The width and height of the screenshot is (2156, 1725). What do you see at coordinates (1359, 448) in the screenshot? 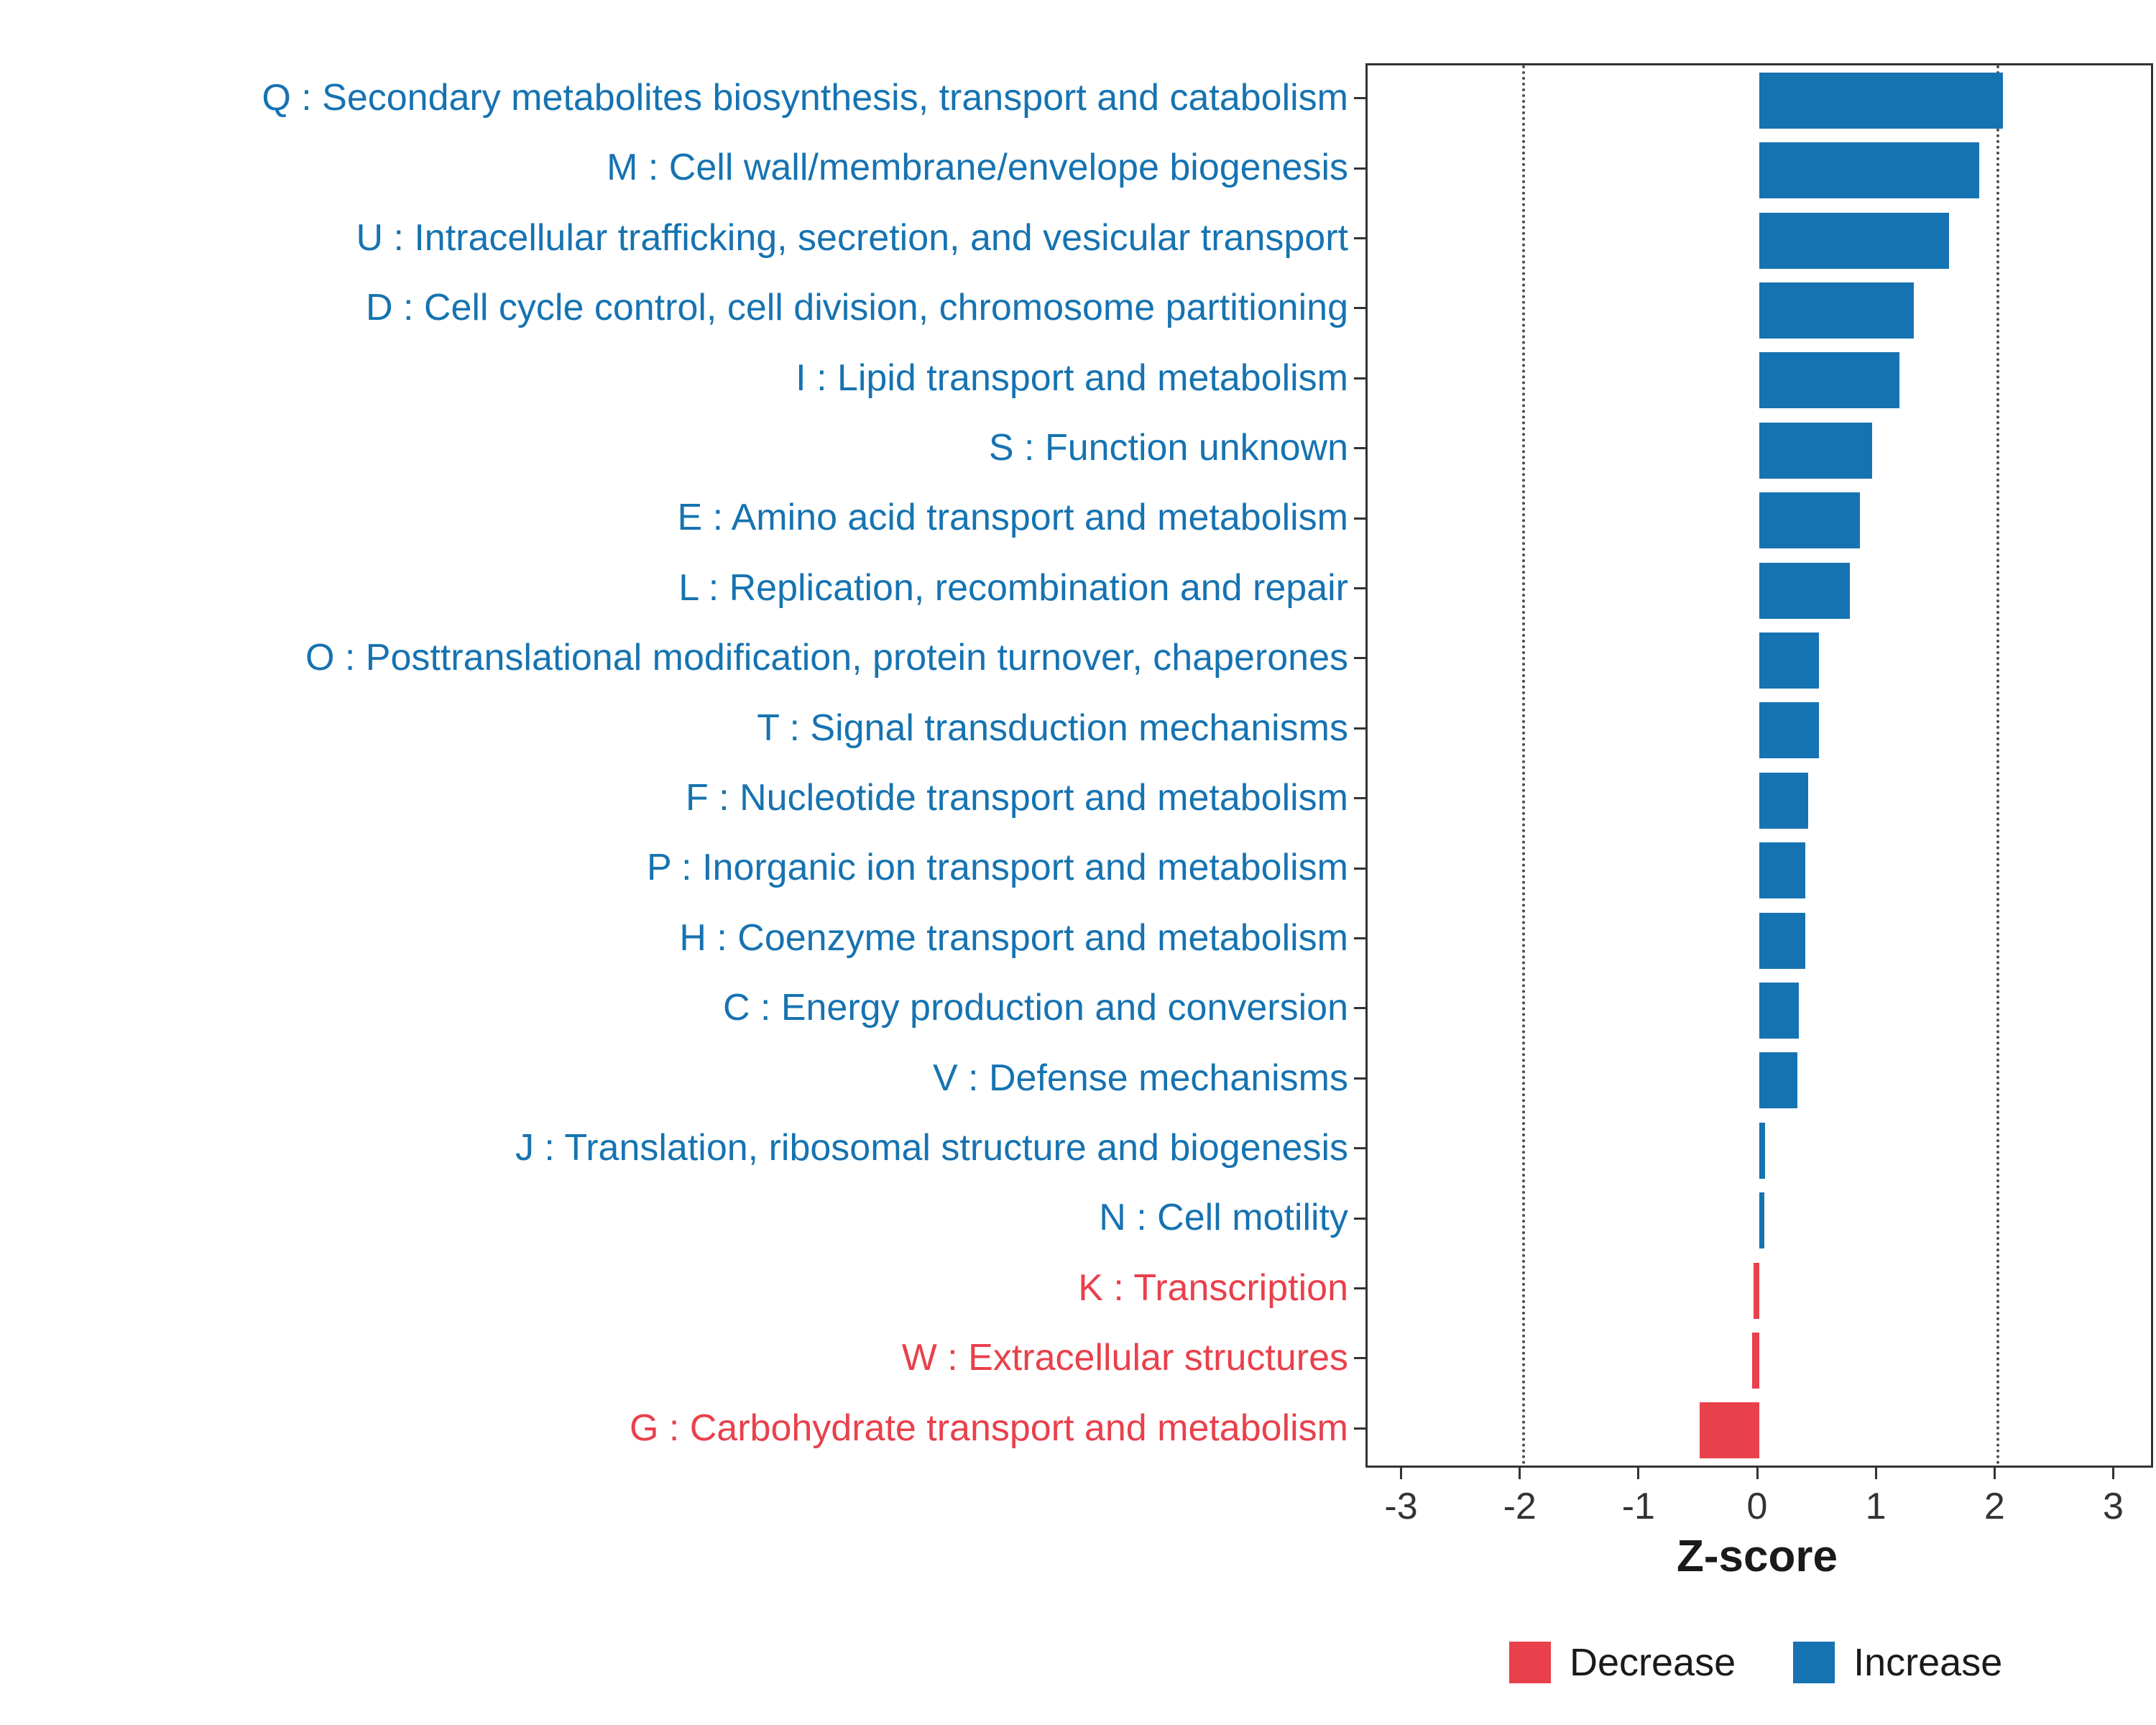
I see `y-axis-tick-S` at bounding box center [1359, 448].